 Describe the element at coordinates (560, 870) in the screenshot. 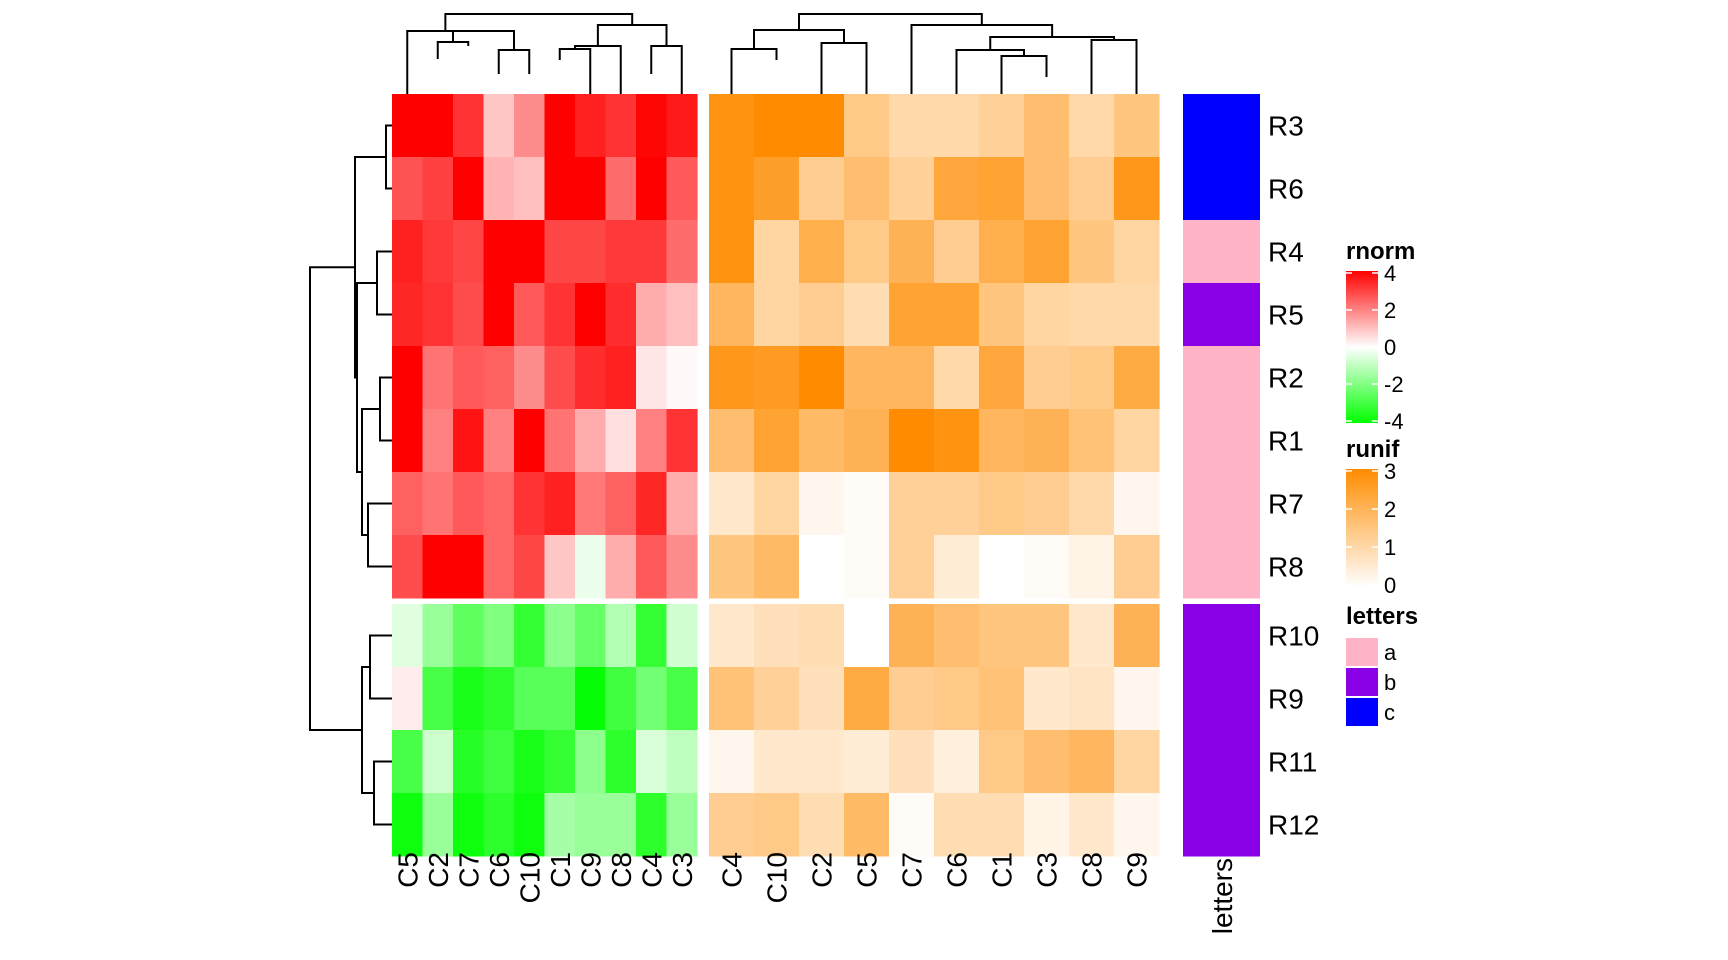

I see `col-label-rnorm-C1: C1` at that location.